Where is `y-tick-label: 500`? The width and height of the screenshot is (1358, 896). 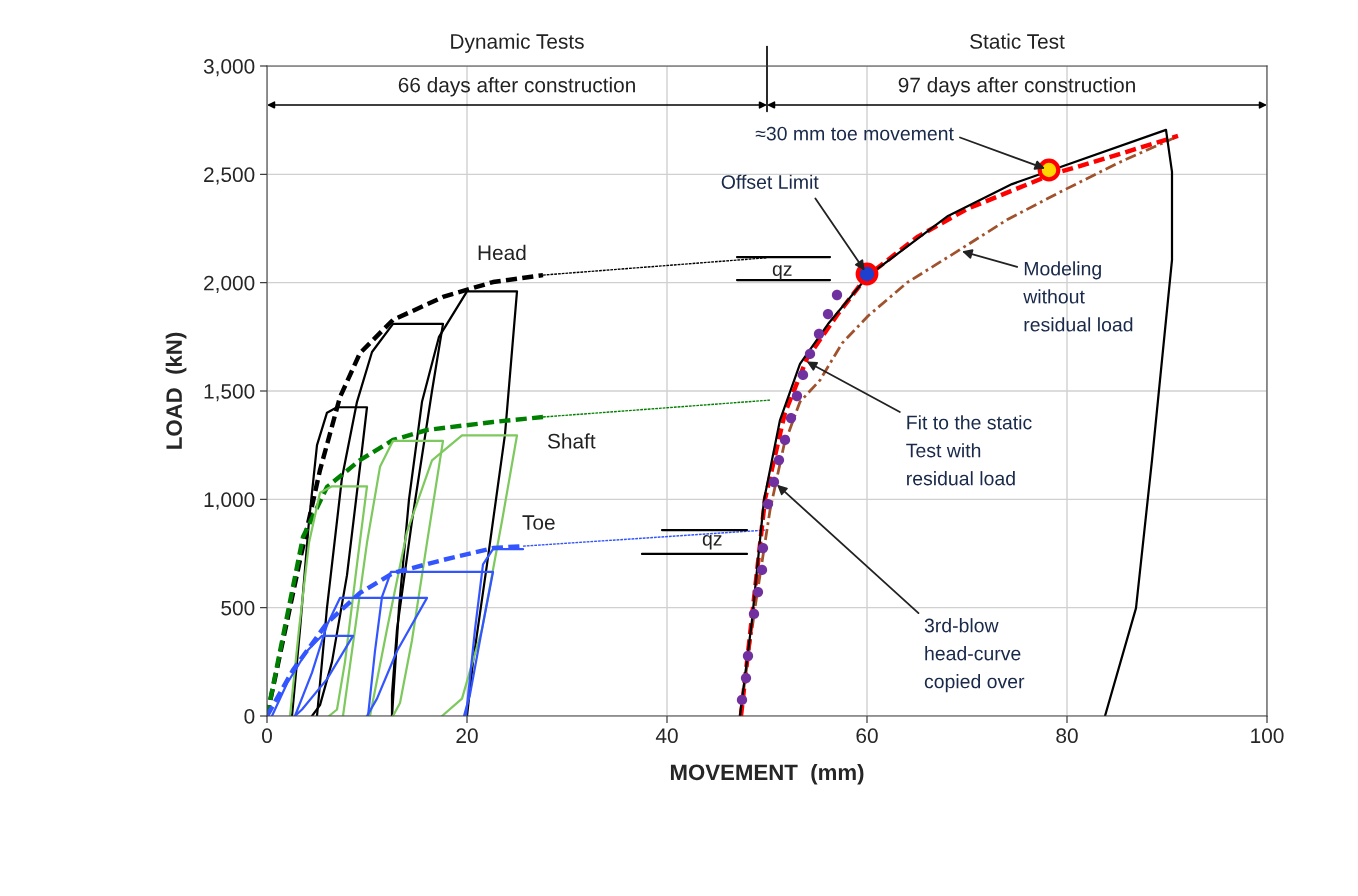 y-tick-label: 500 is located at coordinates (238, 608).